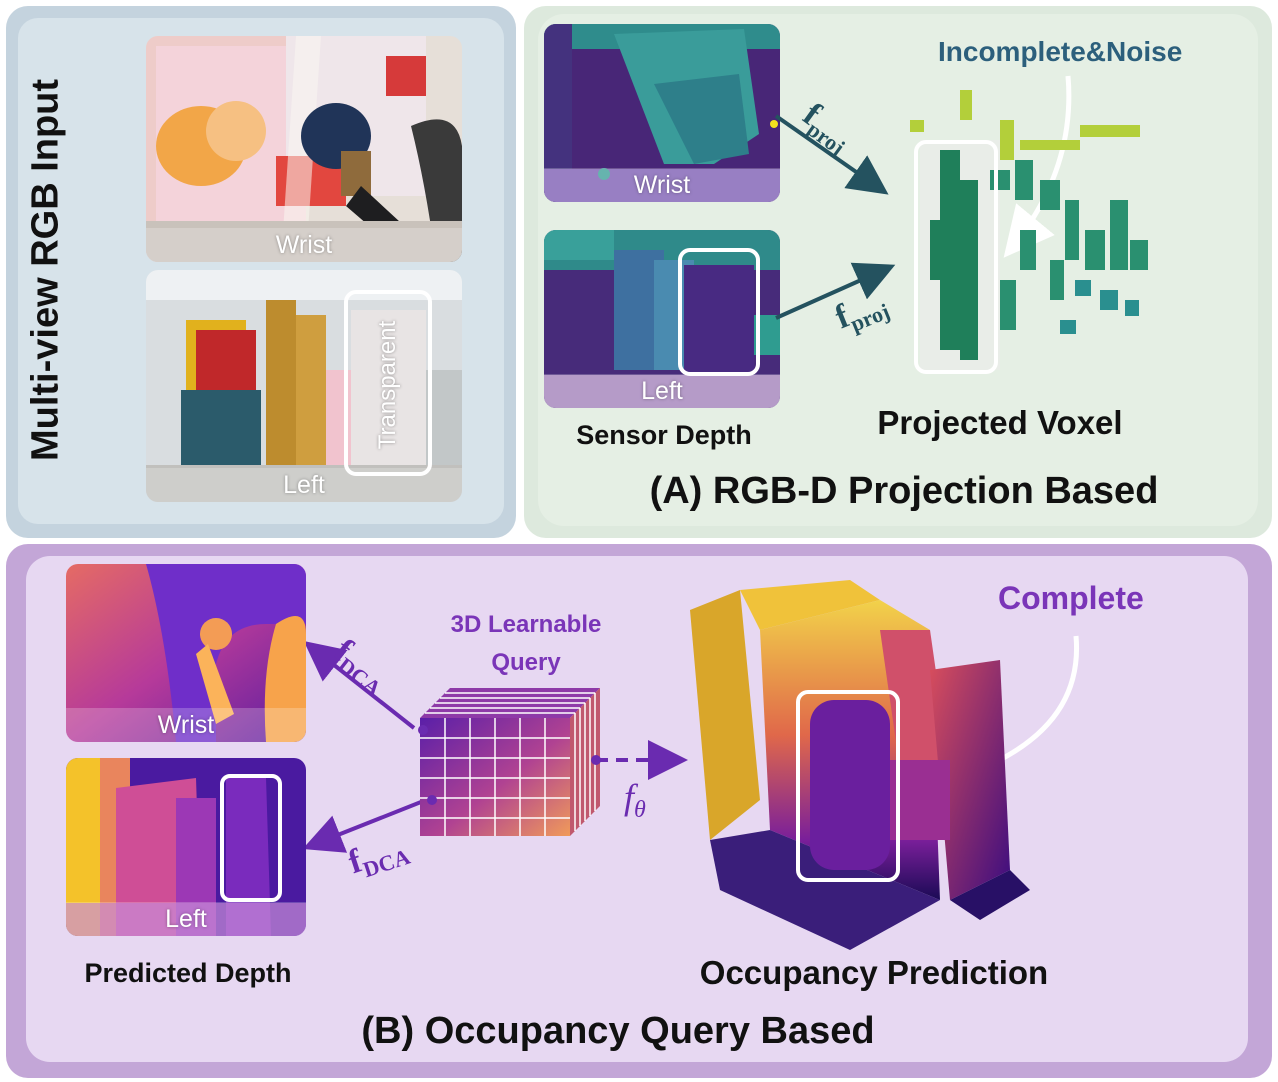 The height and width of the screenshot is (1082, 1278). Describe the element at coordinates (1000, 422) in the screenshot. I see `projected-voxel-label: Projected Voxel` at that location.